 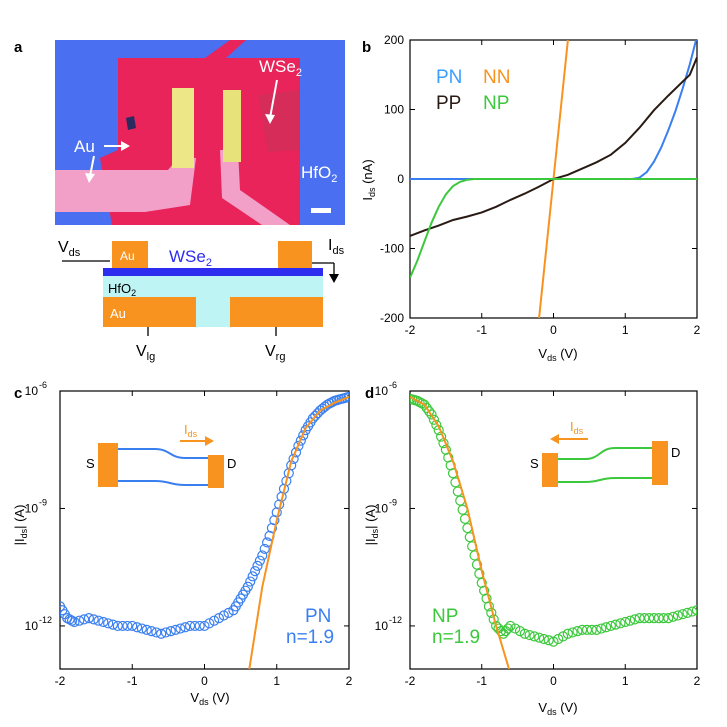 What do you see at coordinates (131, 123) in the screenshot?
I see `defect-spot` at bounding box center [131, 123].